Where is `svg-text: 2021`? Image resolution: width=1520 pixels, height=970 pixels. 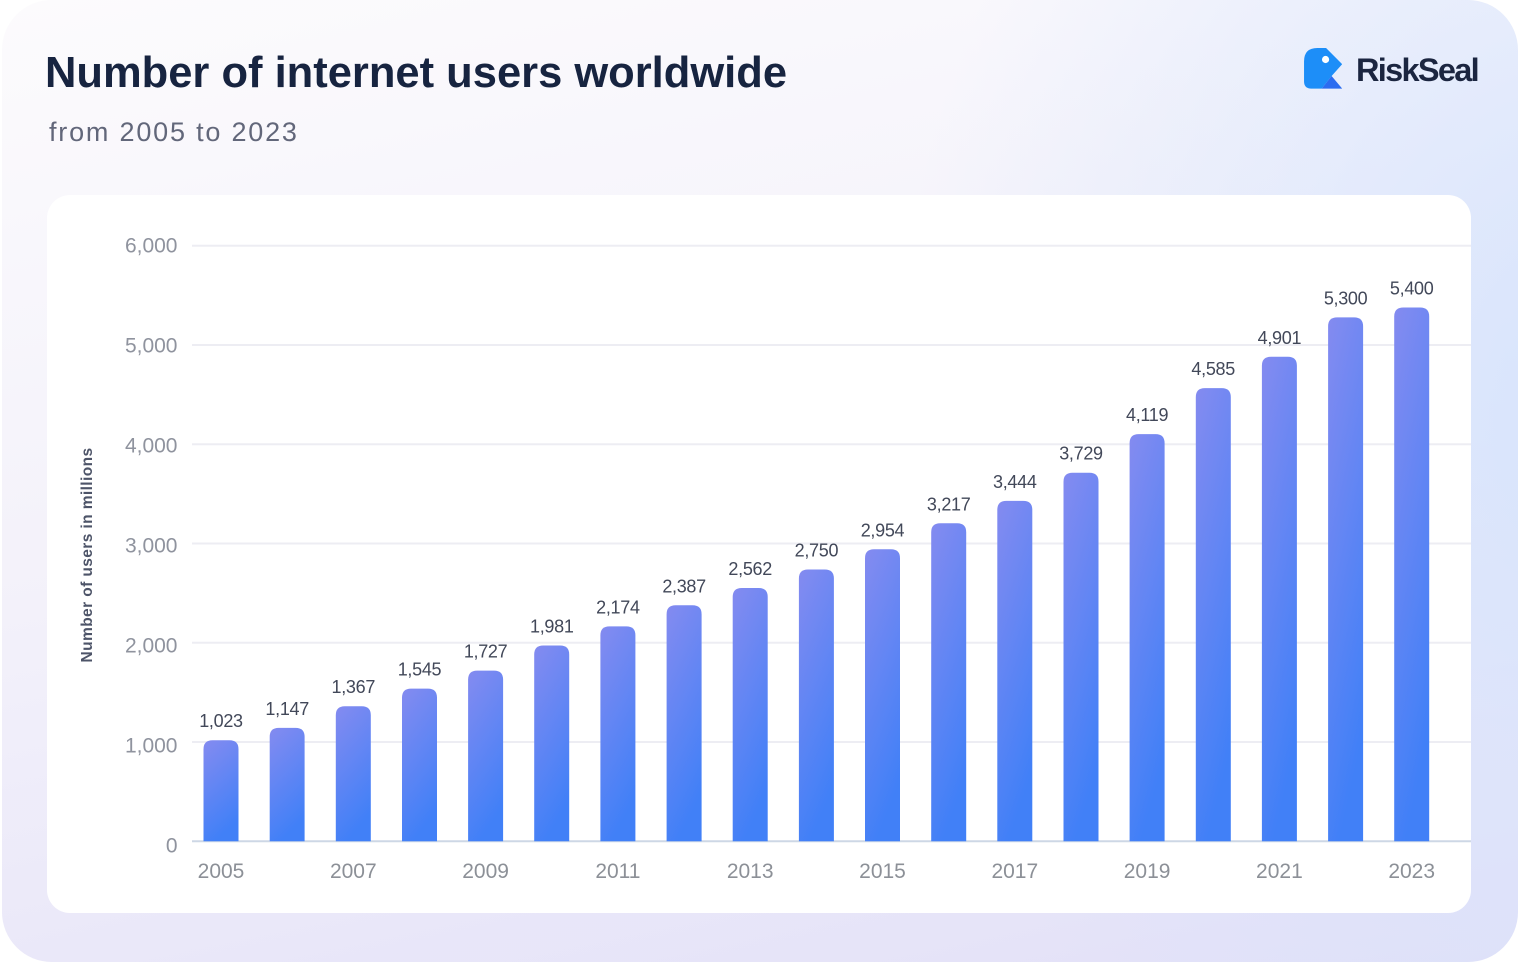
svg-text: 2021 is located at coordinates (1279, 871).